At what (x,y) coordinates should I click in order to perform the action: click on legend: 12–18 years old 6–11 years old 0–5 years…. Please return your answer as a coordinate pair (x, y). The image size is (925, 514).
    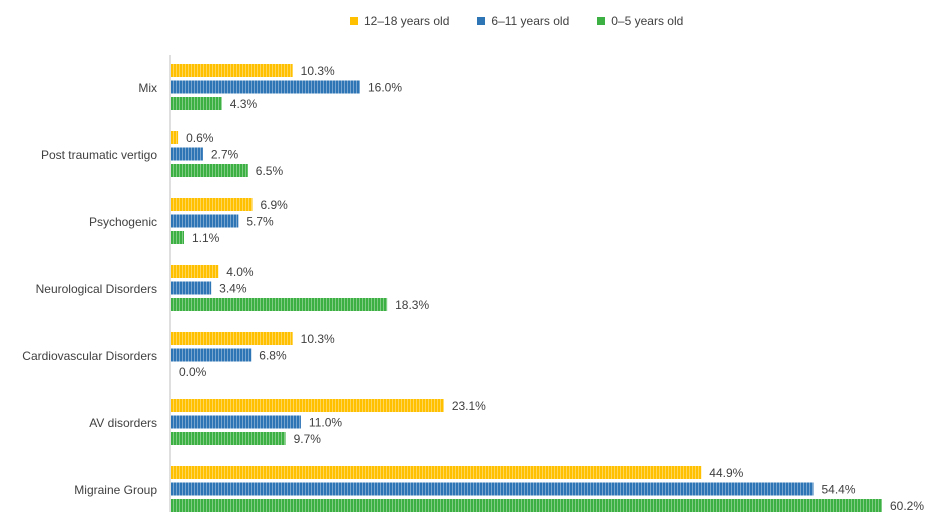
    Looking at the image, I should click on (516, 21).